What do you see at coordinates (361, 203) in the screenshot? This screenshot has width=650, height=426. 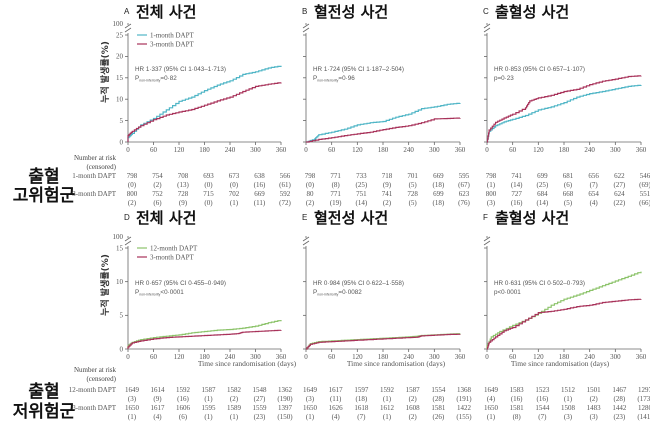 I see `risk-censored: (14)` at bounding box center [361, 203].